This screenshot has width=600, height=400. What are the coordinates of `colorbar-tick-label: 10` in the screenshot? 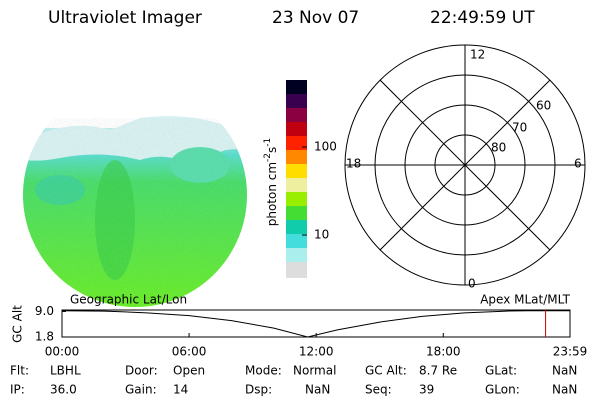 It's located at (321, 235).